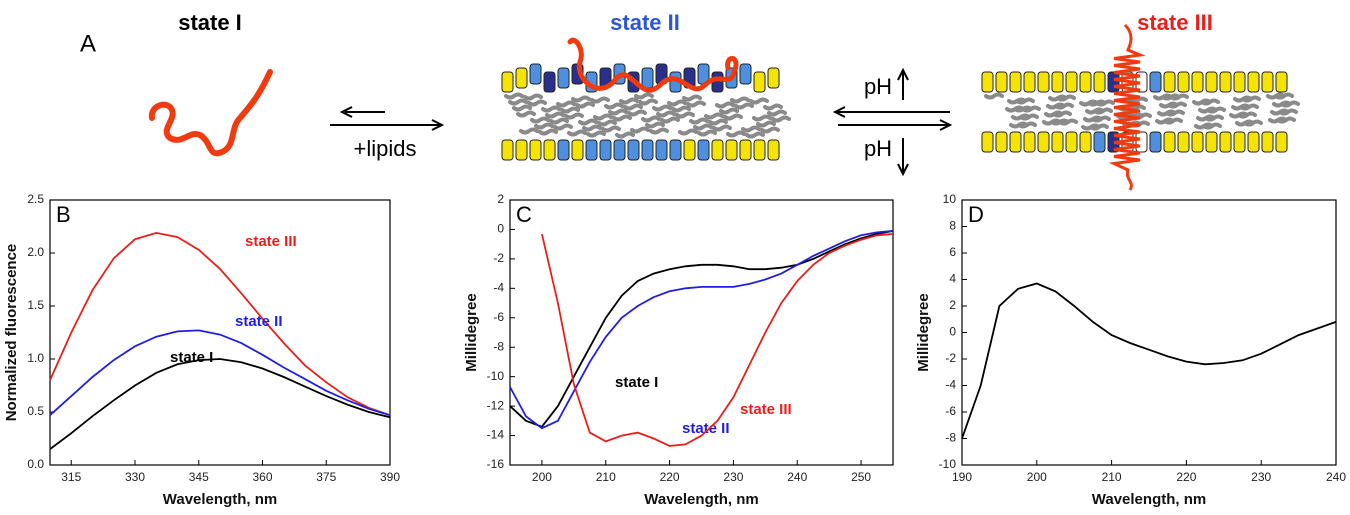 This screenshot has width=1350, height=515. I want to click on y-tick-label: 0.5, so click(35, 411).